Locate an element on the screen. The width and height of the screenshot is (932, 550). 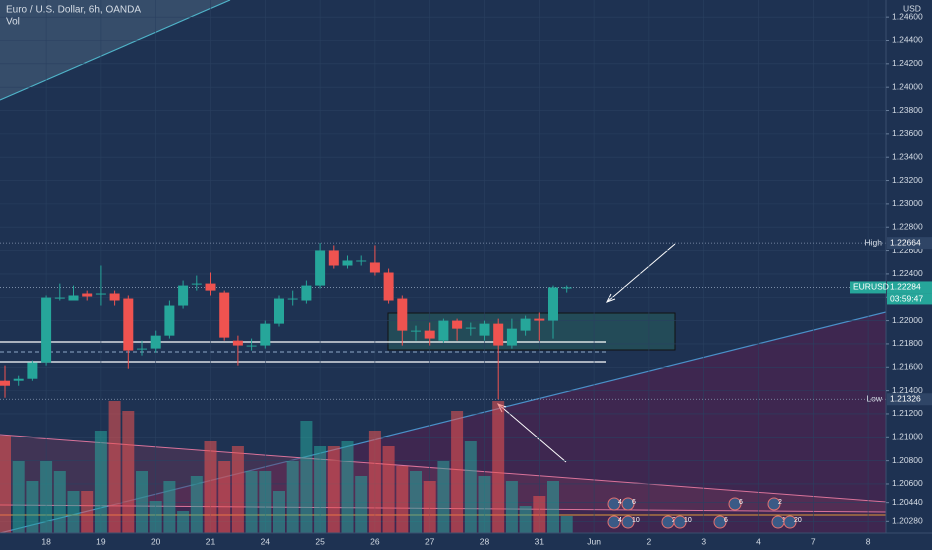
x-tick-label: 28 is located at coordinates (485, 541).